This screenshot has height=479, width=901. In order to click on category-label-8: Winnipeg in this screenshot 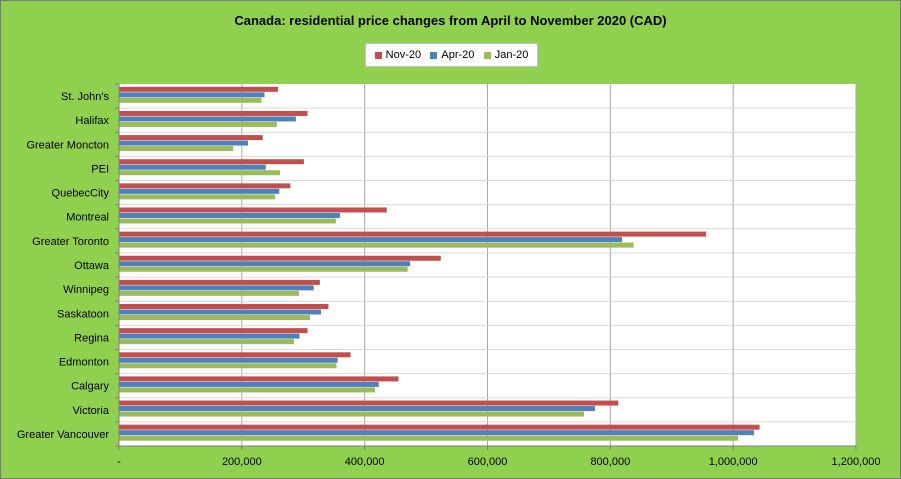, I will do `click(86, 290)`.